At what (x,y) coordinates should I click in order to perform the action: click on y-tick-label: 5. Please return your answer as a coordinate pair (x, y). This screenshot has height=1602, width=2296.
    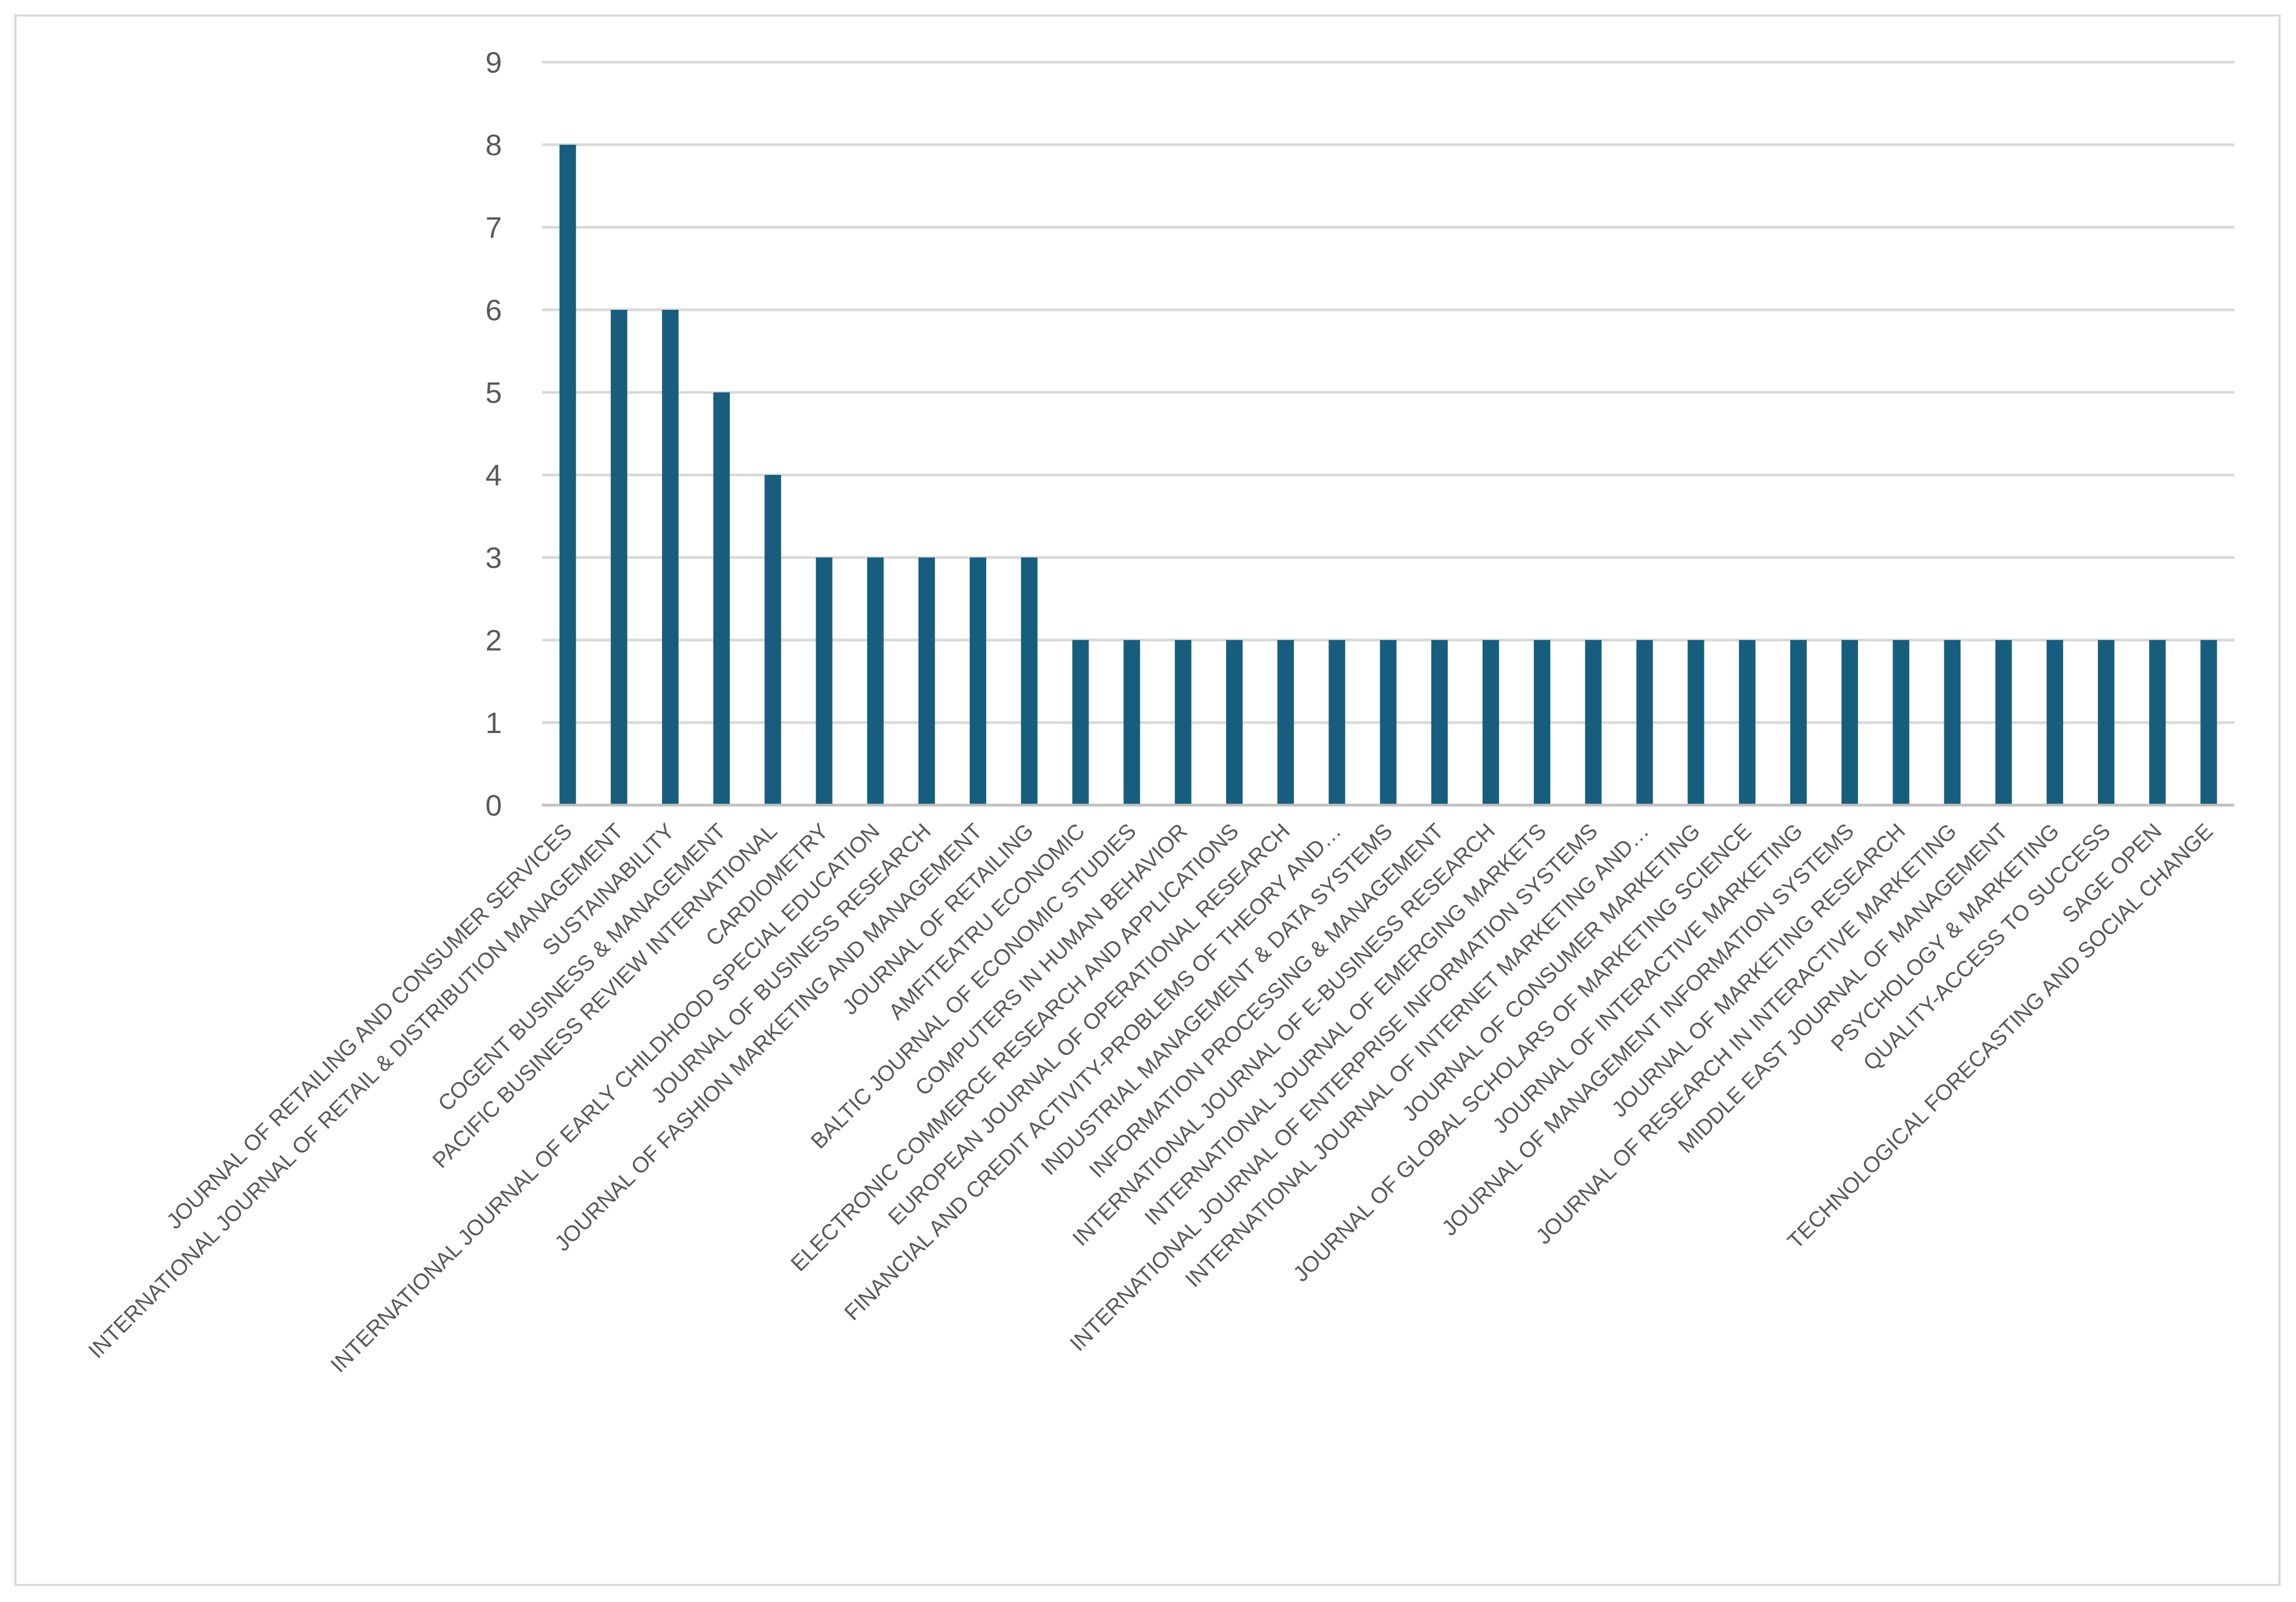
    Looking at the image, I should click on (493, 393).